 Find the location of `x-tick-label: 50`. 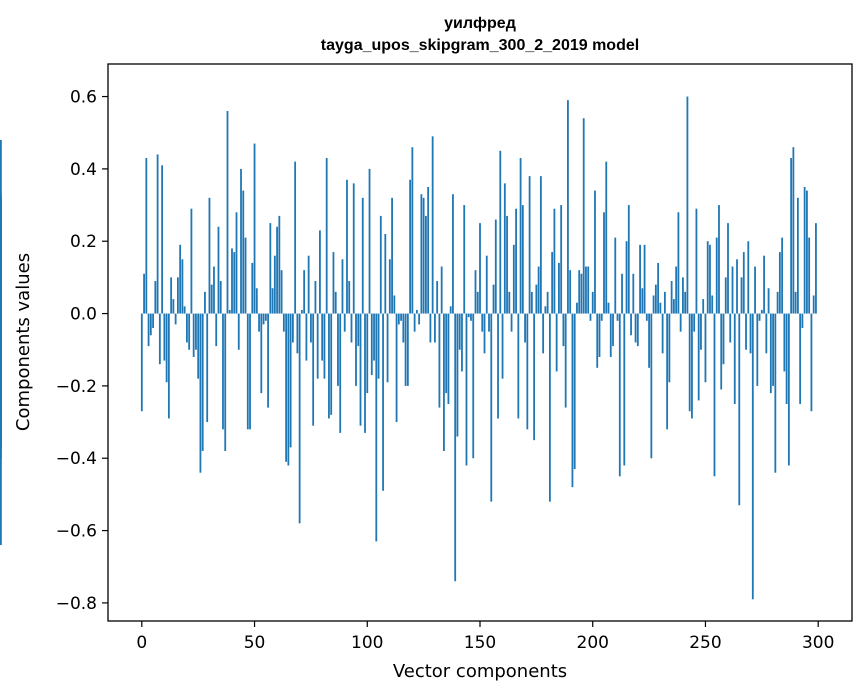

x-tick-label: 50 is located at coordinates (255, 643).